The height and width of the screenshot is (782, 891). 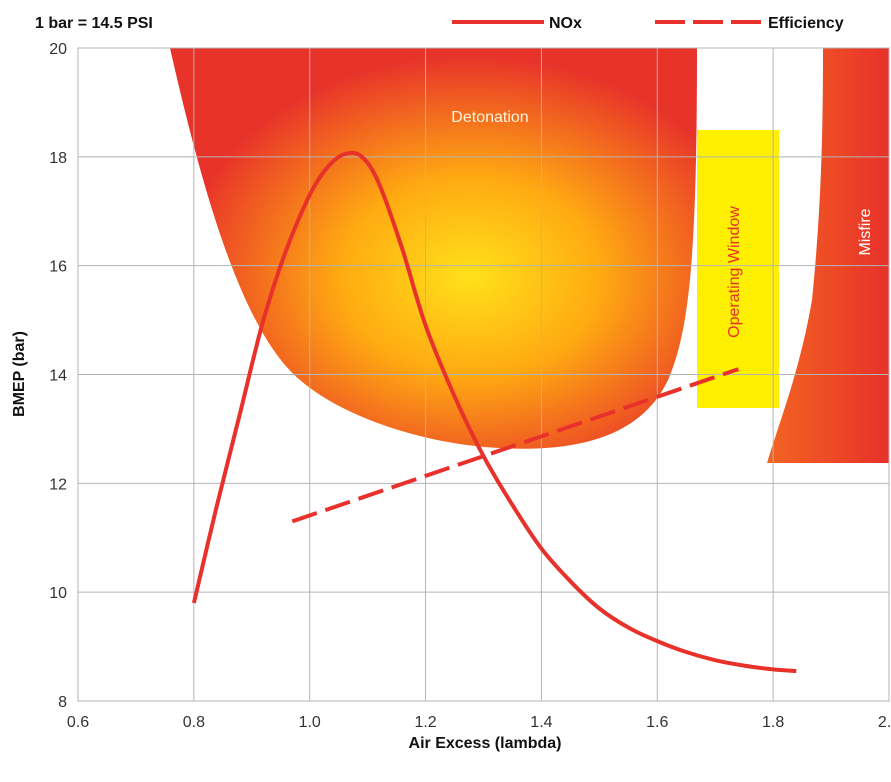 I want to click on x-tick-label: 0.6, so click(x=78, y=722).